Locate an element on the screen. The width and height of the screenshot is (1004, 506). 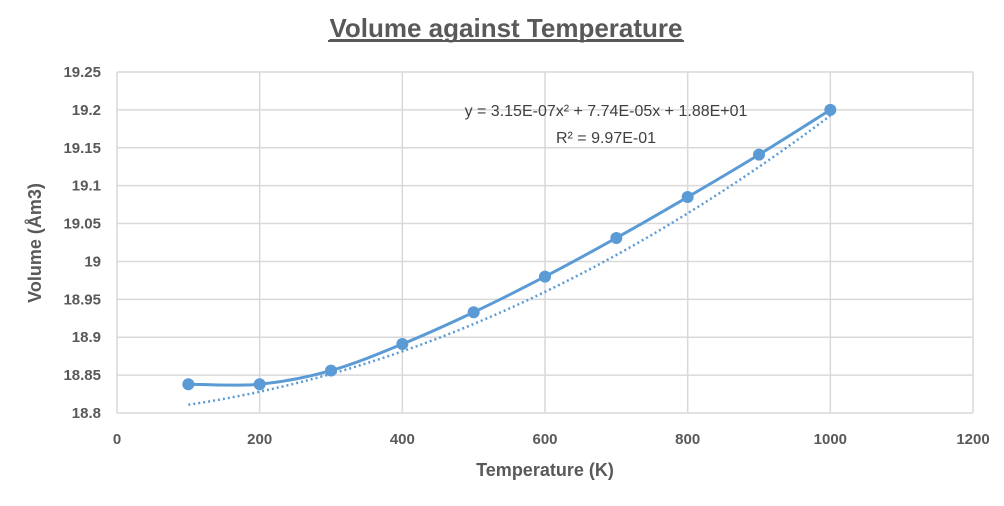
x-tick-labels: 0 200 400 600 800 1000 1200 is located at coordinates (551, 439).